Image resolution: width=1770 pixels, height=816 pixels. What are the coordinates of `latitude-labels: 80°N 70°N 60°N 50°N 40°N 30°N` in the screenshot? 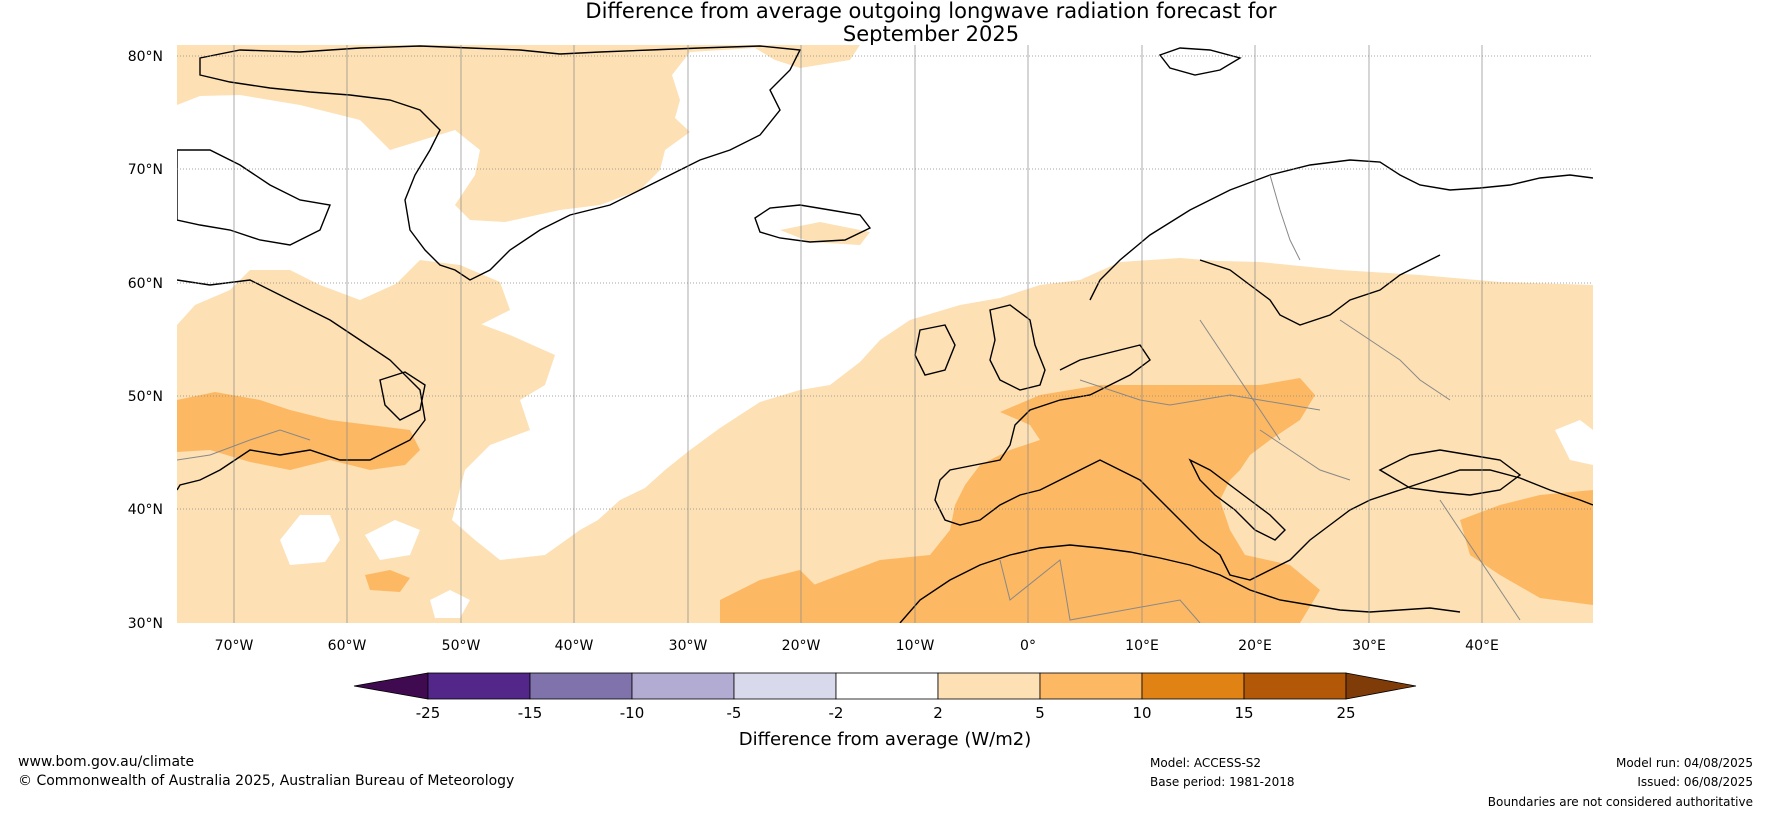 It's located at (145, 340).